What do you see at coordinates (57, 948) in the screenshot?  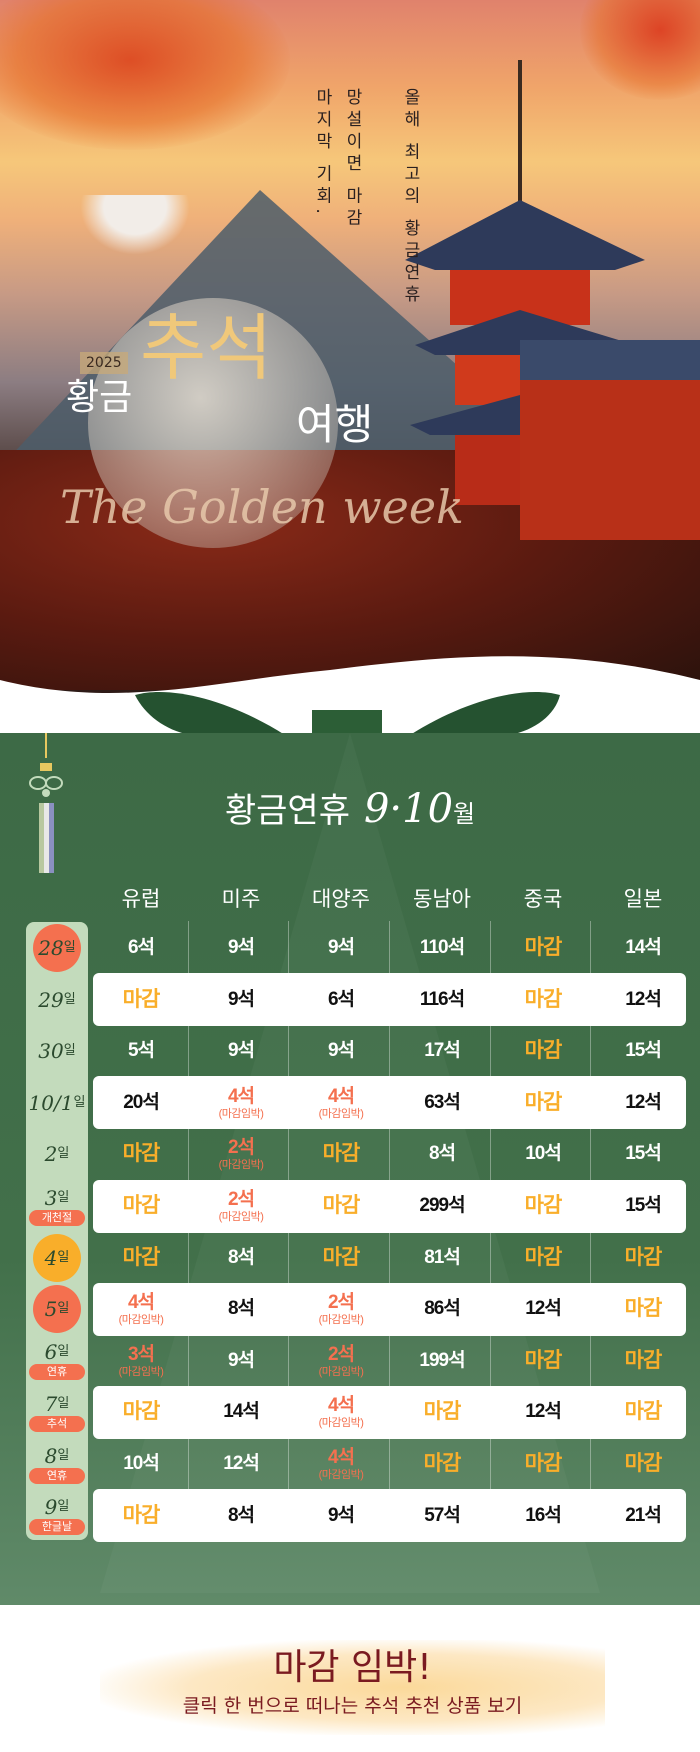 I see `date-number: 28 일` at bounding box center [57, 948].